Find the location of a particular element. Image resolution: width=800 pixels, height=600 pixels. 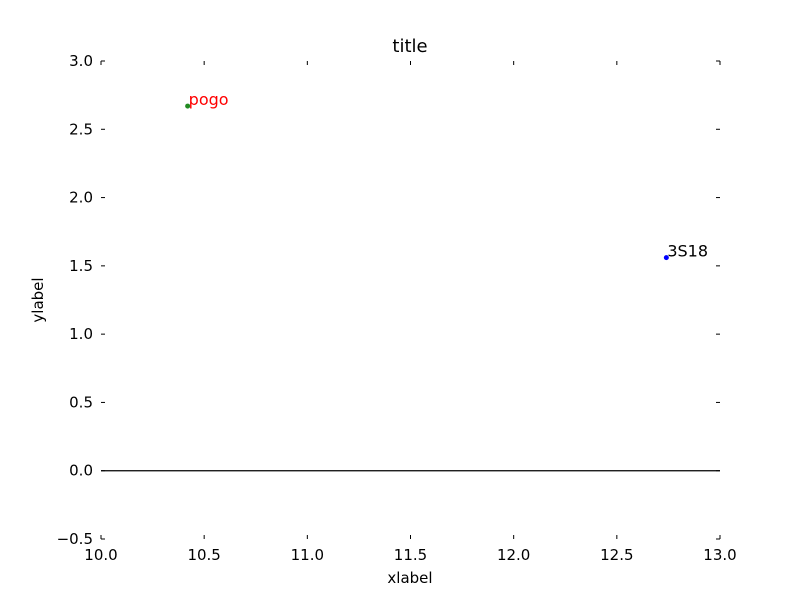

y-tick-label: 1.0 is located at coordinates (81, 334).